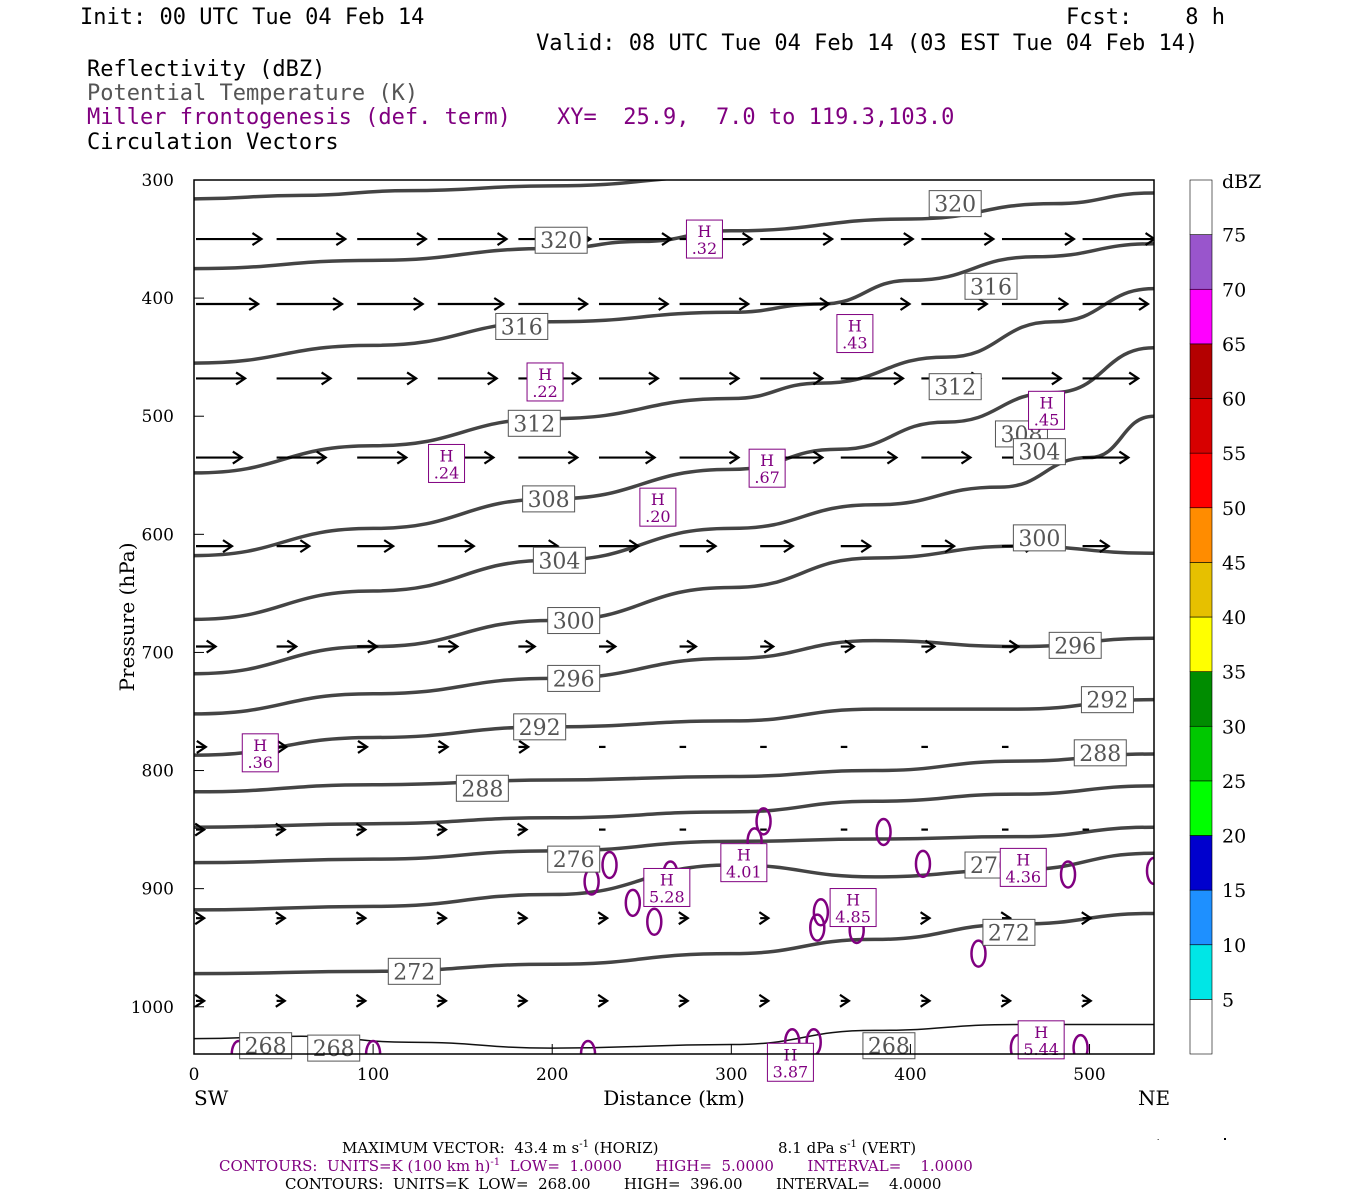 The height and width of the screenshot is (1200, 1350). I want to click on frontogenesis-high-value: .45, so click(1046, 419).